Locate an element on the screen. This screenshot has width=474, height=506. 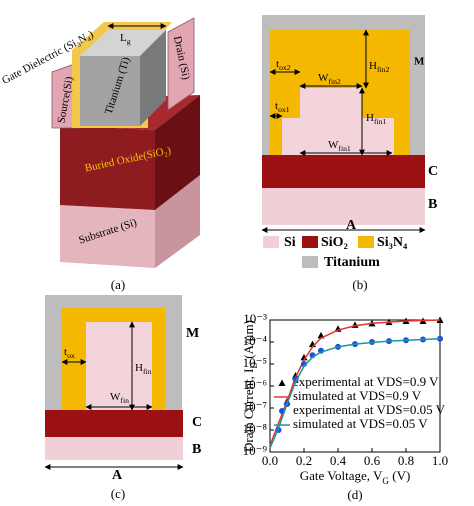
caption: (a) is located at coordinates (118, 284).